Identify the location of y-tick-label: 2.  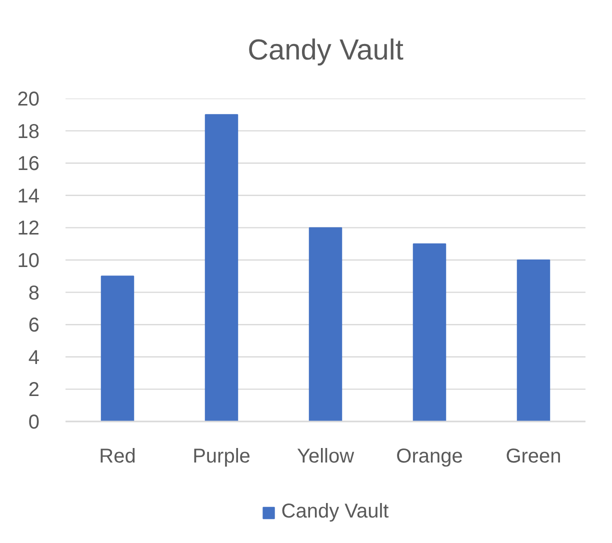
(34, 390).